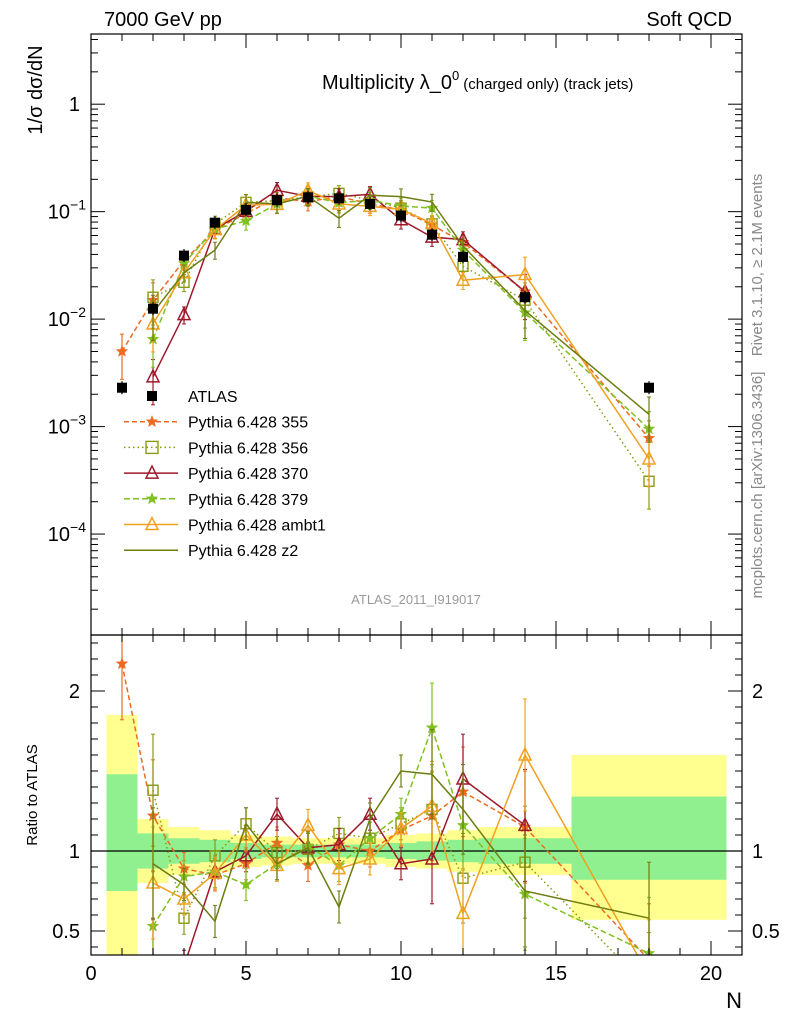  I want to click on y-tick-label: 2, so click(74, 692).